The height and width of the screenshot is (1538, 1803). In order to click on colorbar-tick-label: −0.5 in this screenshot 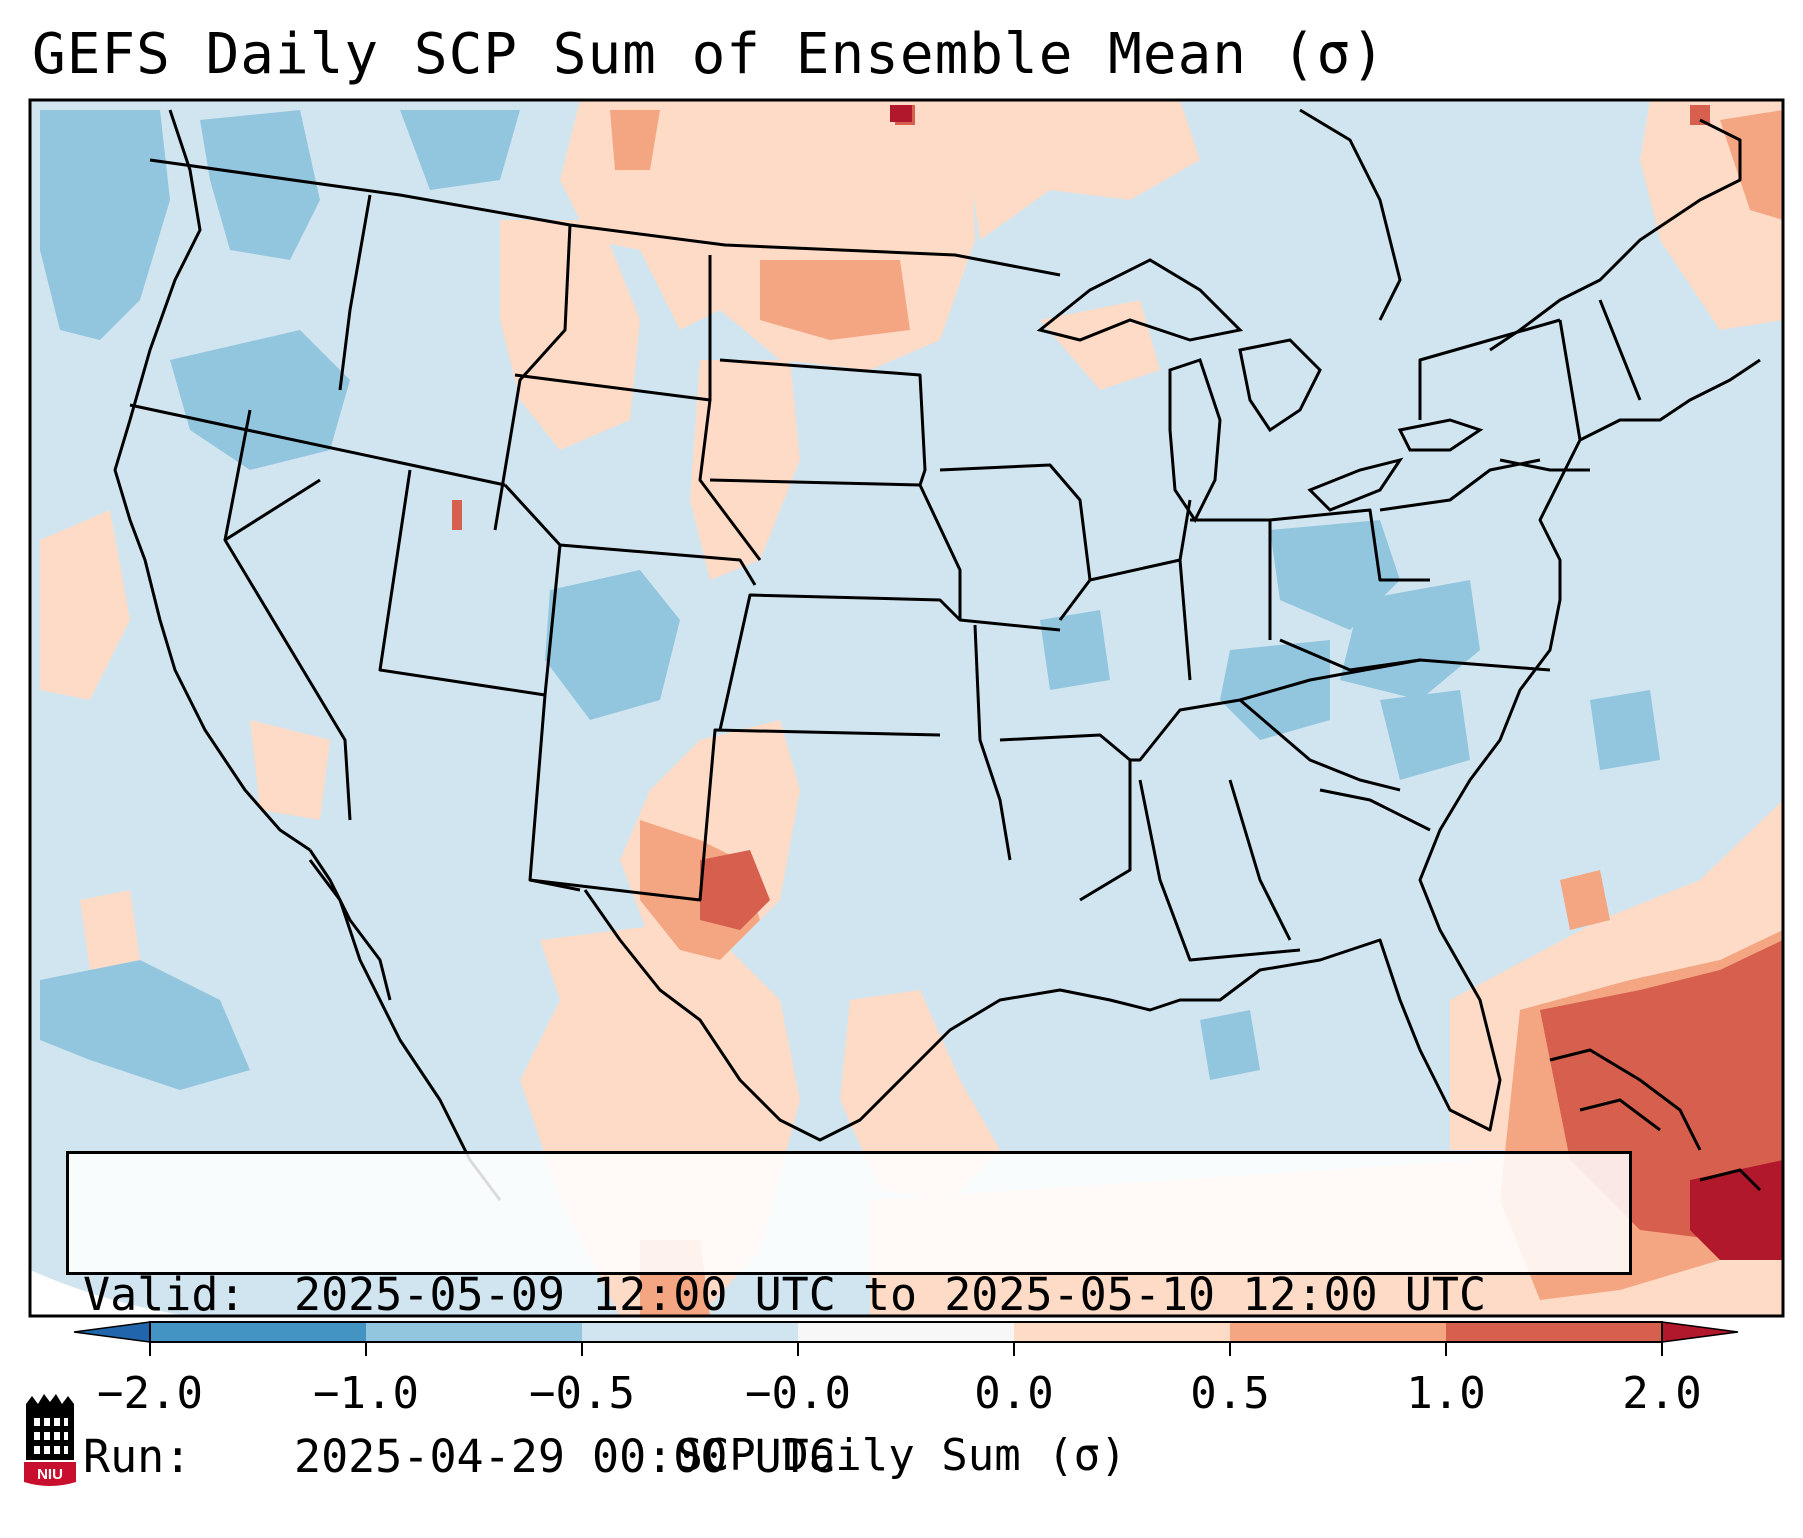, I will do `click(582, 1393)`.